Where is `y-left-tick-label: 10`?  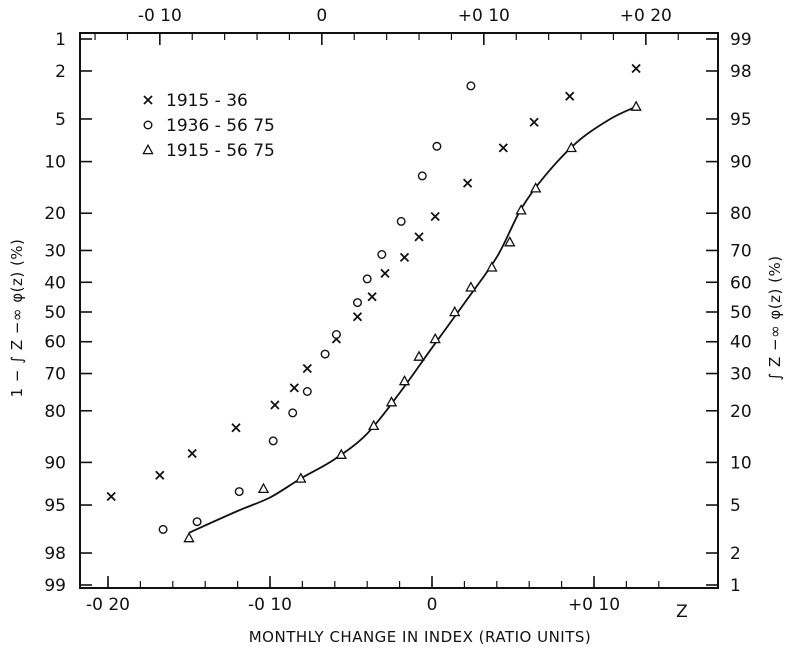 y-left-tick-label: 10 is located at coordinates (55, 163).